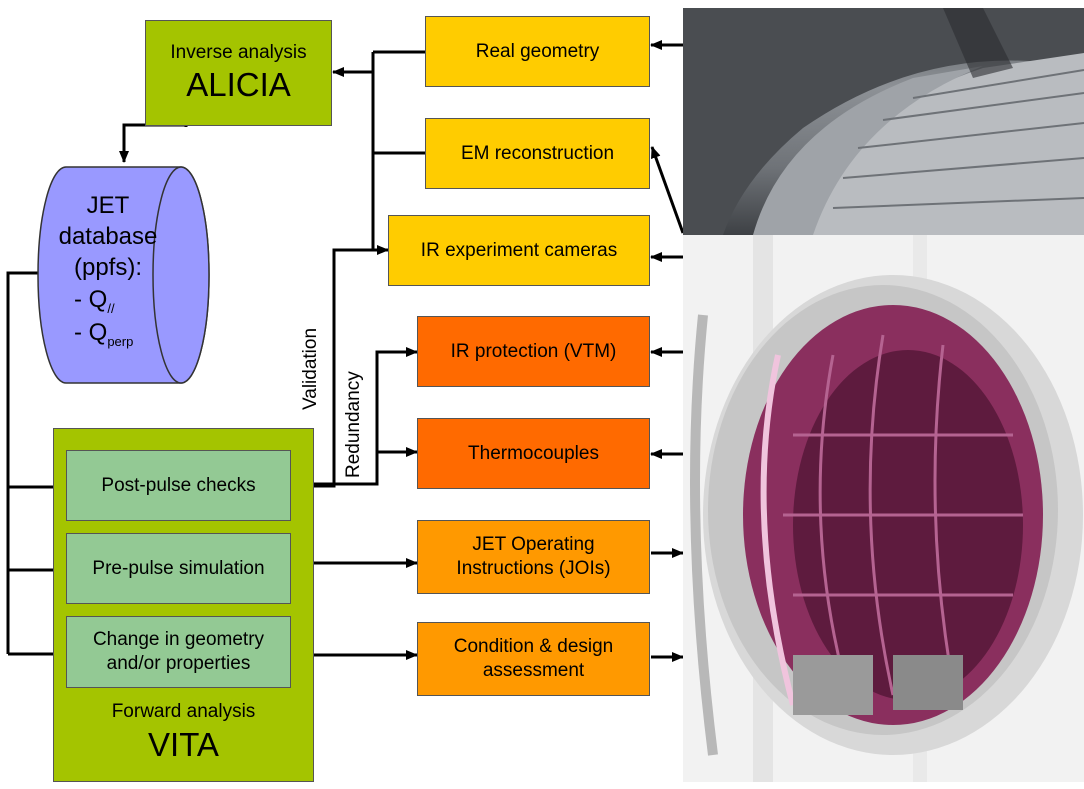  Describe the element at coordinates (152, 143) in the screenshot. I see `arrow-alicia-to-database` at that location.